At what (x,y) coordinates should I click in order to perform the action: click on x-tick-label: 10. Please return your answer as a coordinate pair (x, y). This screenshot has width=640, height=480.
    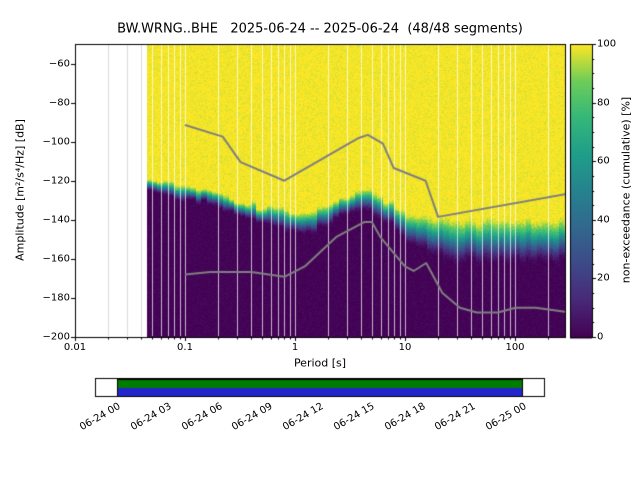
    Looking at the image, I should click on (405, 347).